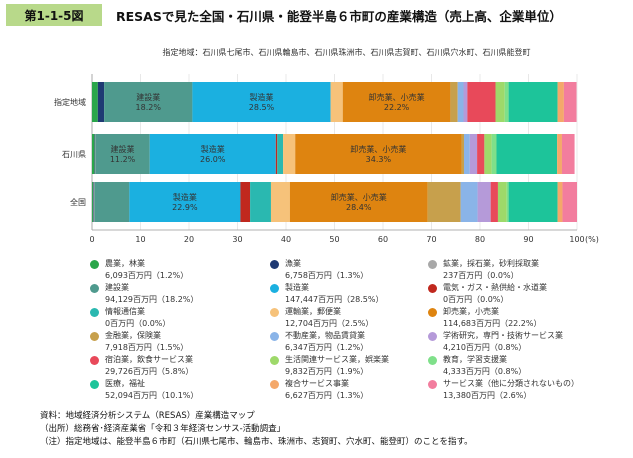 The image size is (633, 458). I want to click on data-label: 18.2%, so click(149, 107).